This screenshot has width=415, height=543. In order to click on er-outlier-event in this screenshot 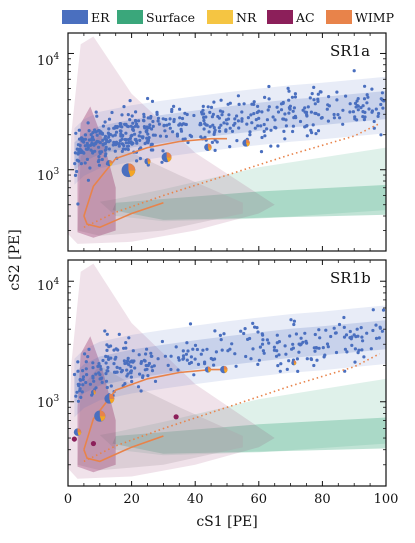, I will do `click(354, 71)`.